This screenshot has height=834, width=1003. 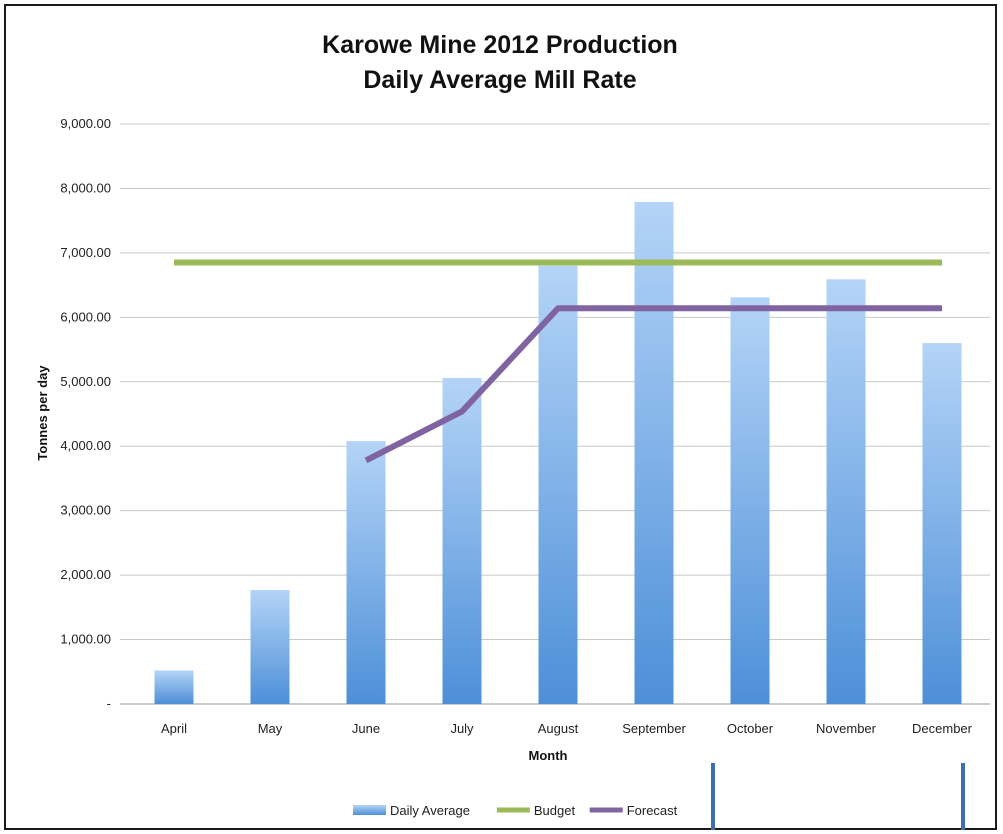 What do you see at coordinates (85, 639) in the screenshot?
I see `y-tick-label: 1,000.00` at bounding box center [85, 639].